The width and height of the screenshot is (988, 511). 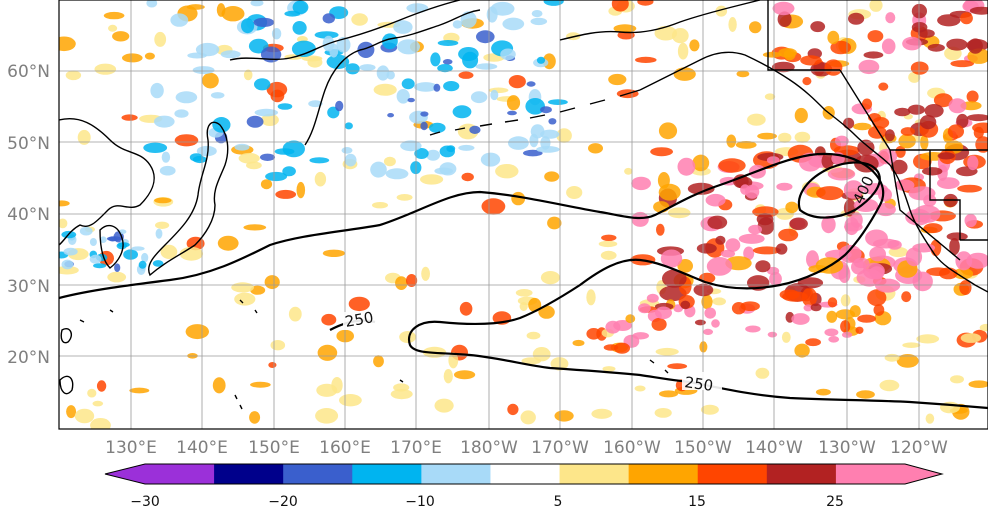 I want to click on korea-coastline, so click(x=111, y=246).